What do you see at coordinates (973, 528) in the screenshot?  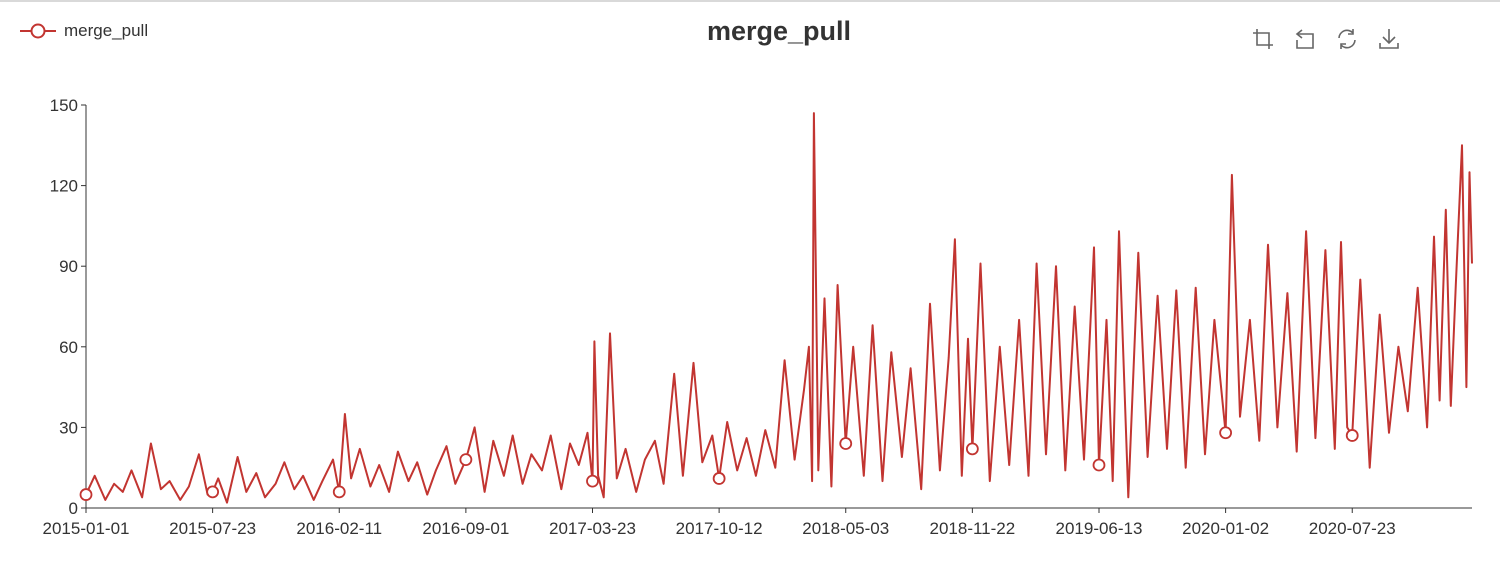 I see `x-tick-label: 2018-11-22` at bounding box center [973, 528].